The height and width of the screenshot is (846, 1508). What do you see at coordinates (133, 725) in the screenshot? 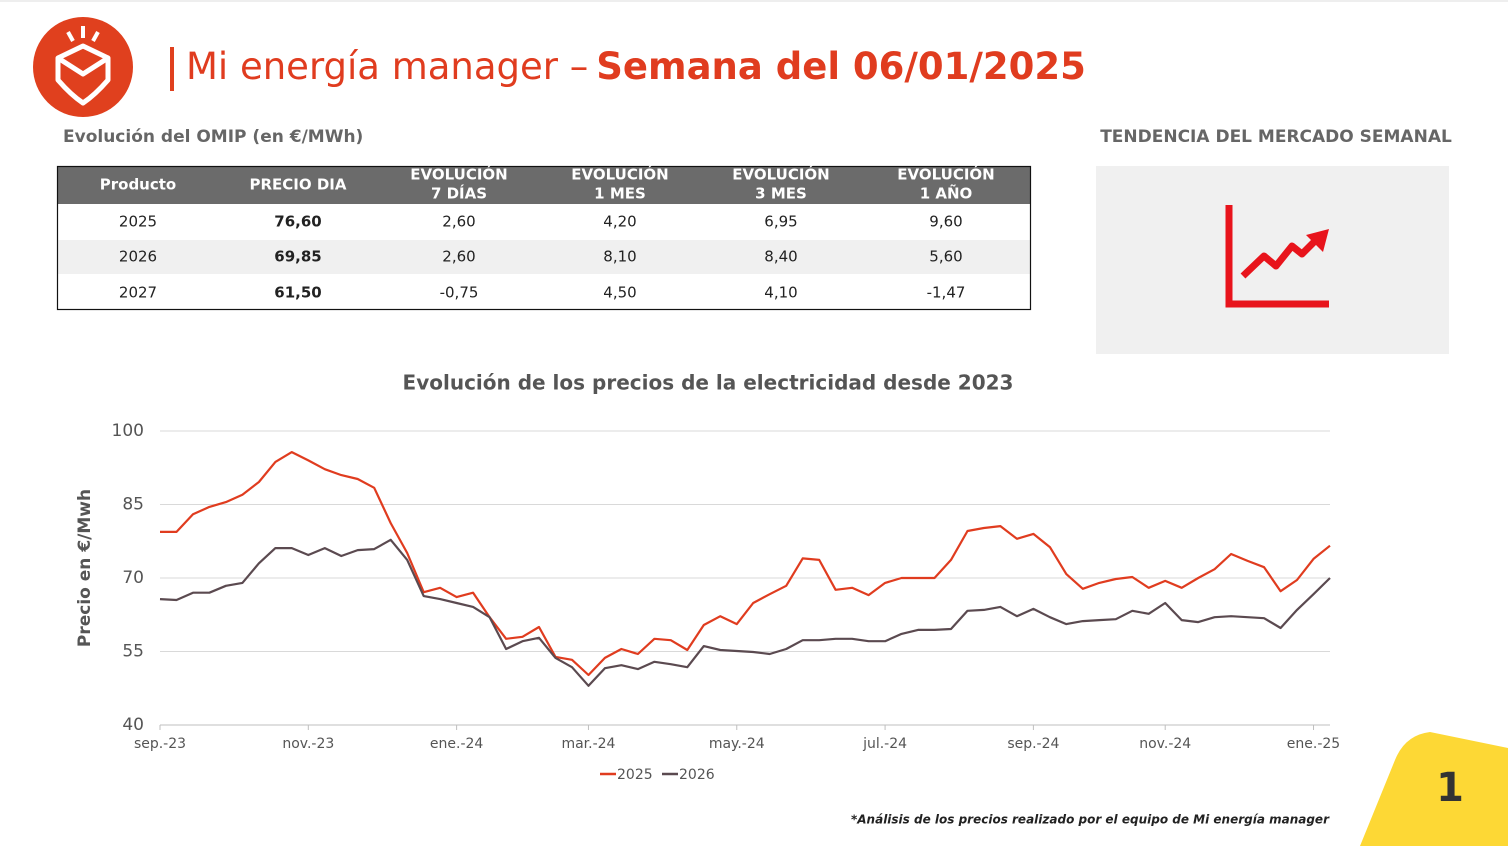
I see `y-tick-label: 40` at bounding box center [133, 725].